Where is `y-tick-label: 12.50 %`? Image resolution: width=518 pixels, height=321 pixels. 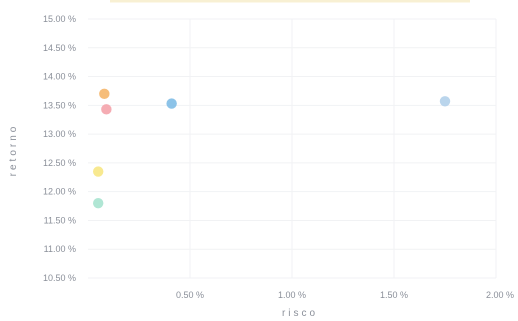
y-tick-label: 12.50 % is located at coordinates (59, 163).